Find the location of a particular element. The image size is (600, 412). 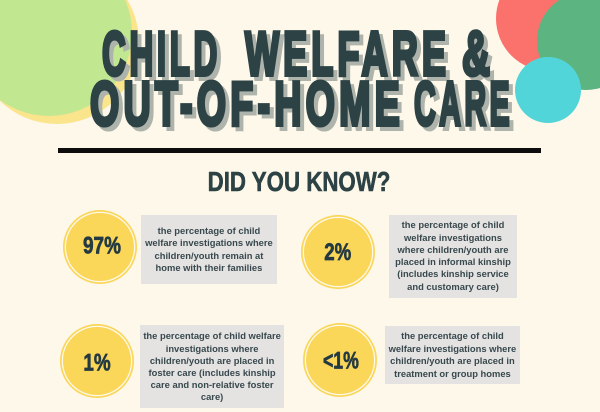

svg-text: 2% is located at coordinates (337, 252).